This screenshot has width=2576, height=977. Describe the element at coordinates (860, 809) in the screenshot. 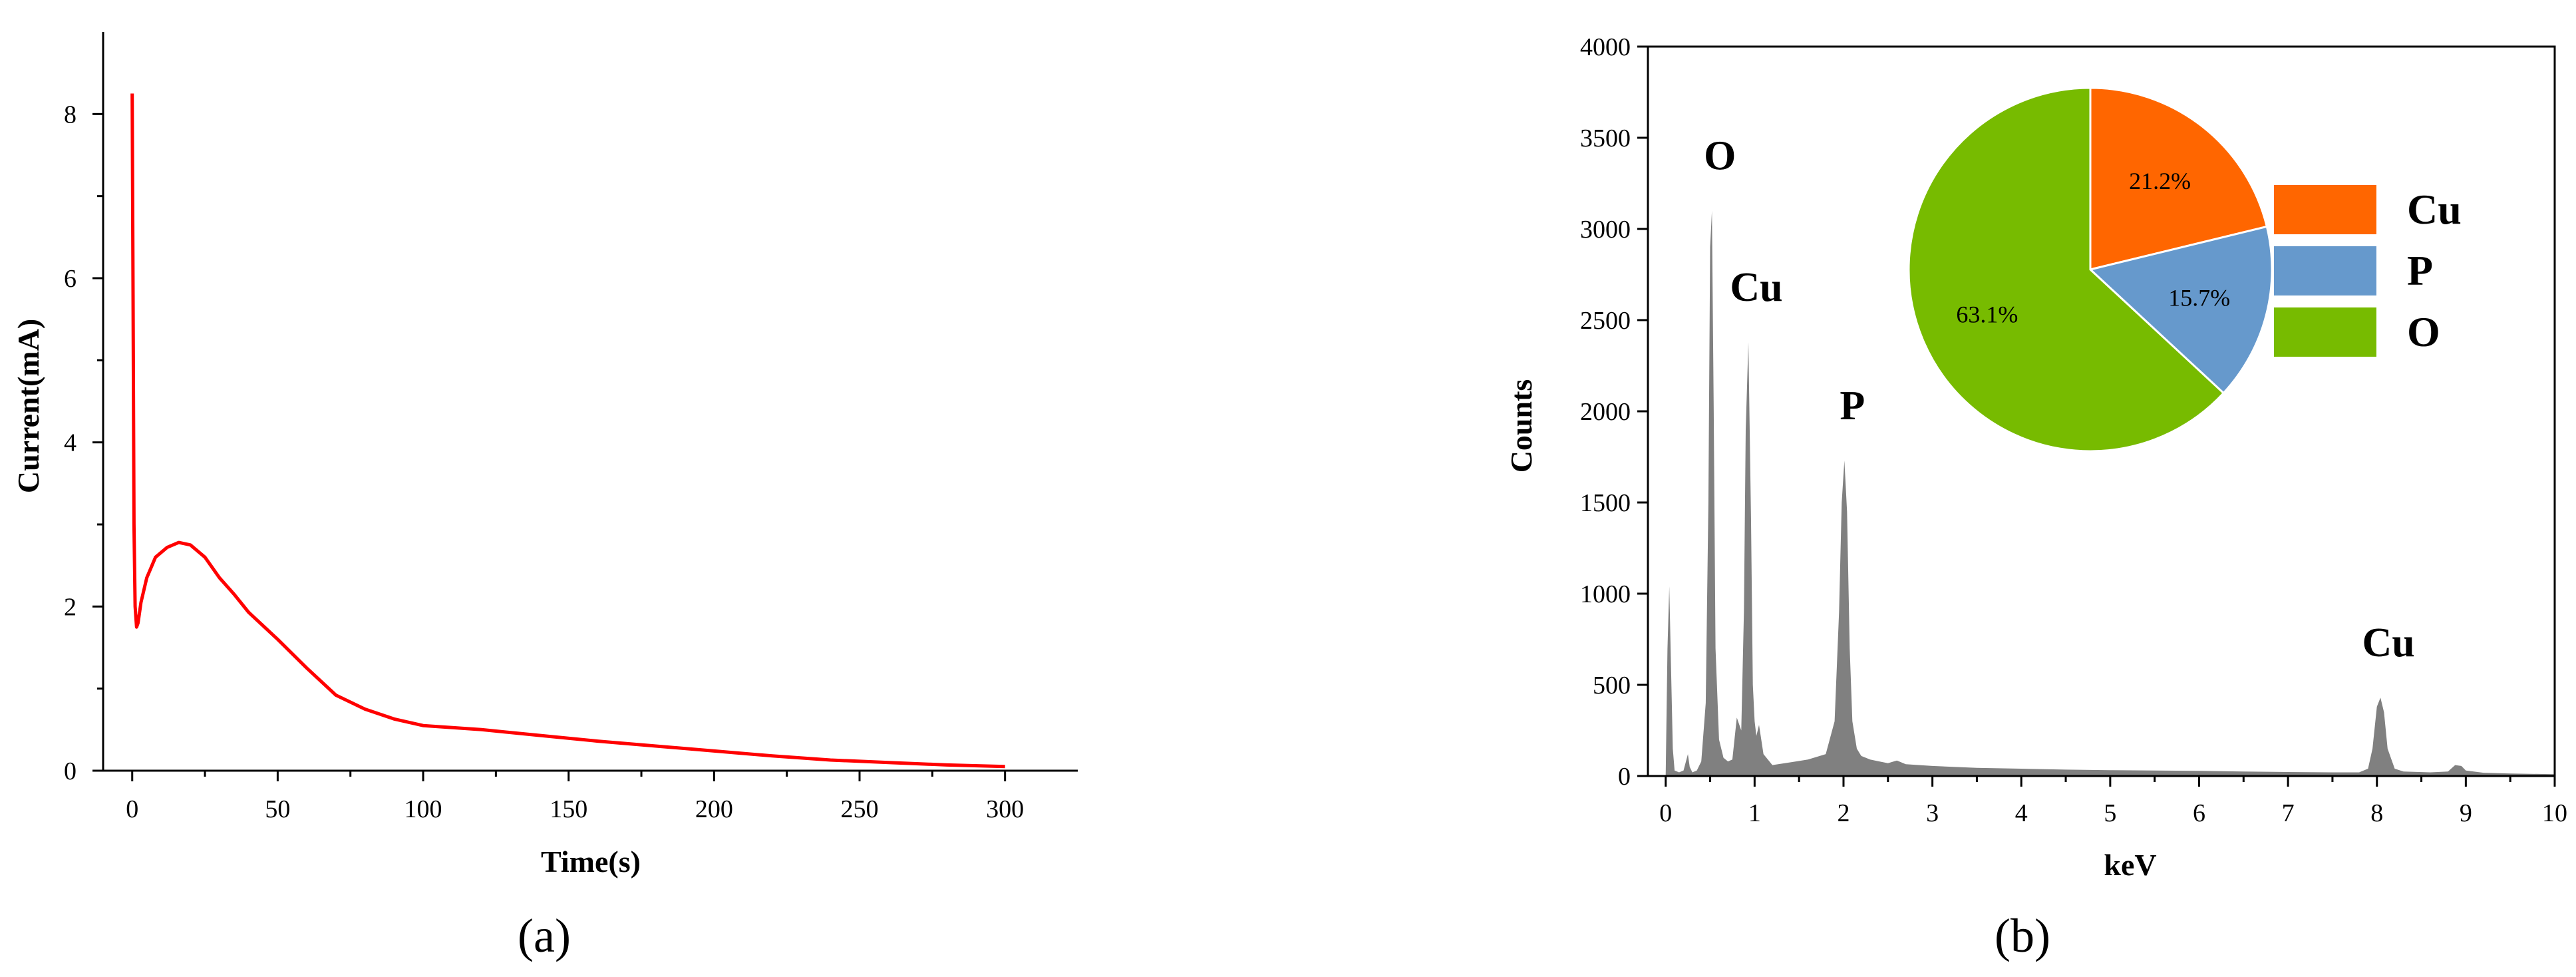

I see `x-tick-label-a: 250` at that location.